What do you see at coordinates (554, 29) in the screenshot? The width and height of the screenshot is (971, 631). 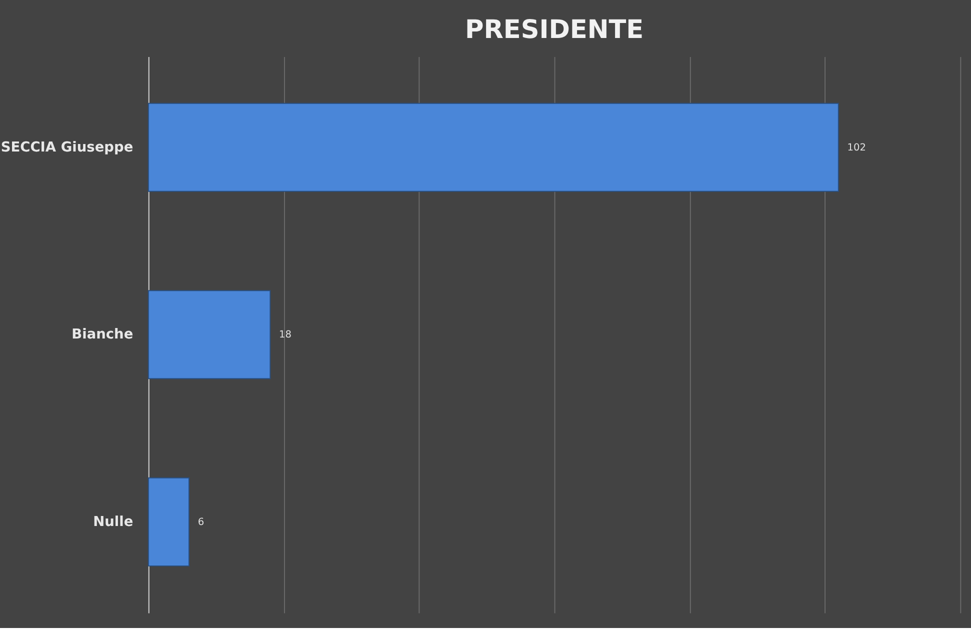 I see `chart-title: PRESIDENTE` at bounding box center [554, 29].